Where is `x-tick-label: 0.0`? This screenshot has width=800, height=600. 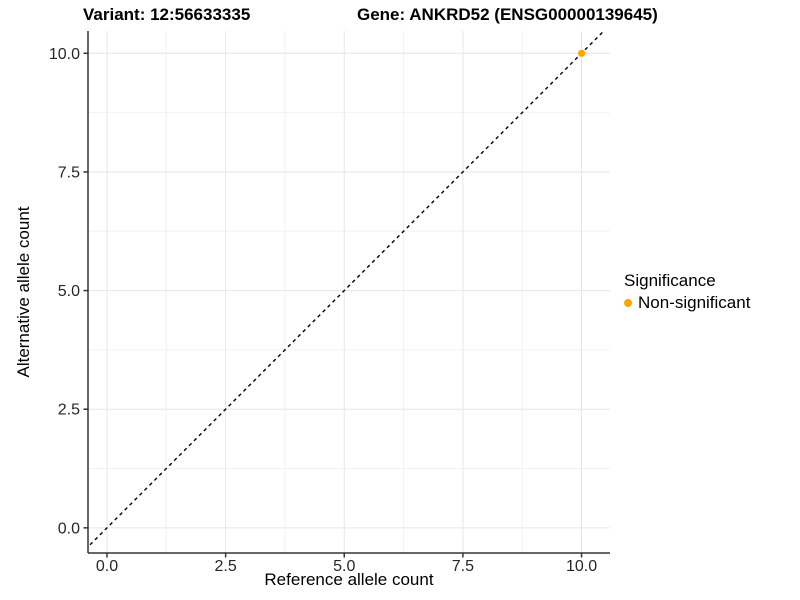
x-tick-label: 0.0 is located at coordinates (107, 566).